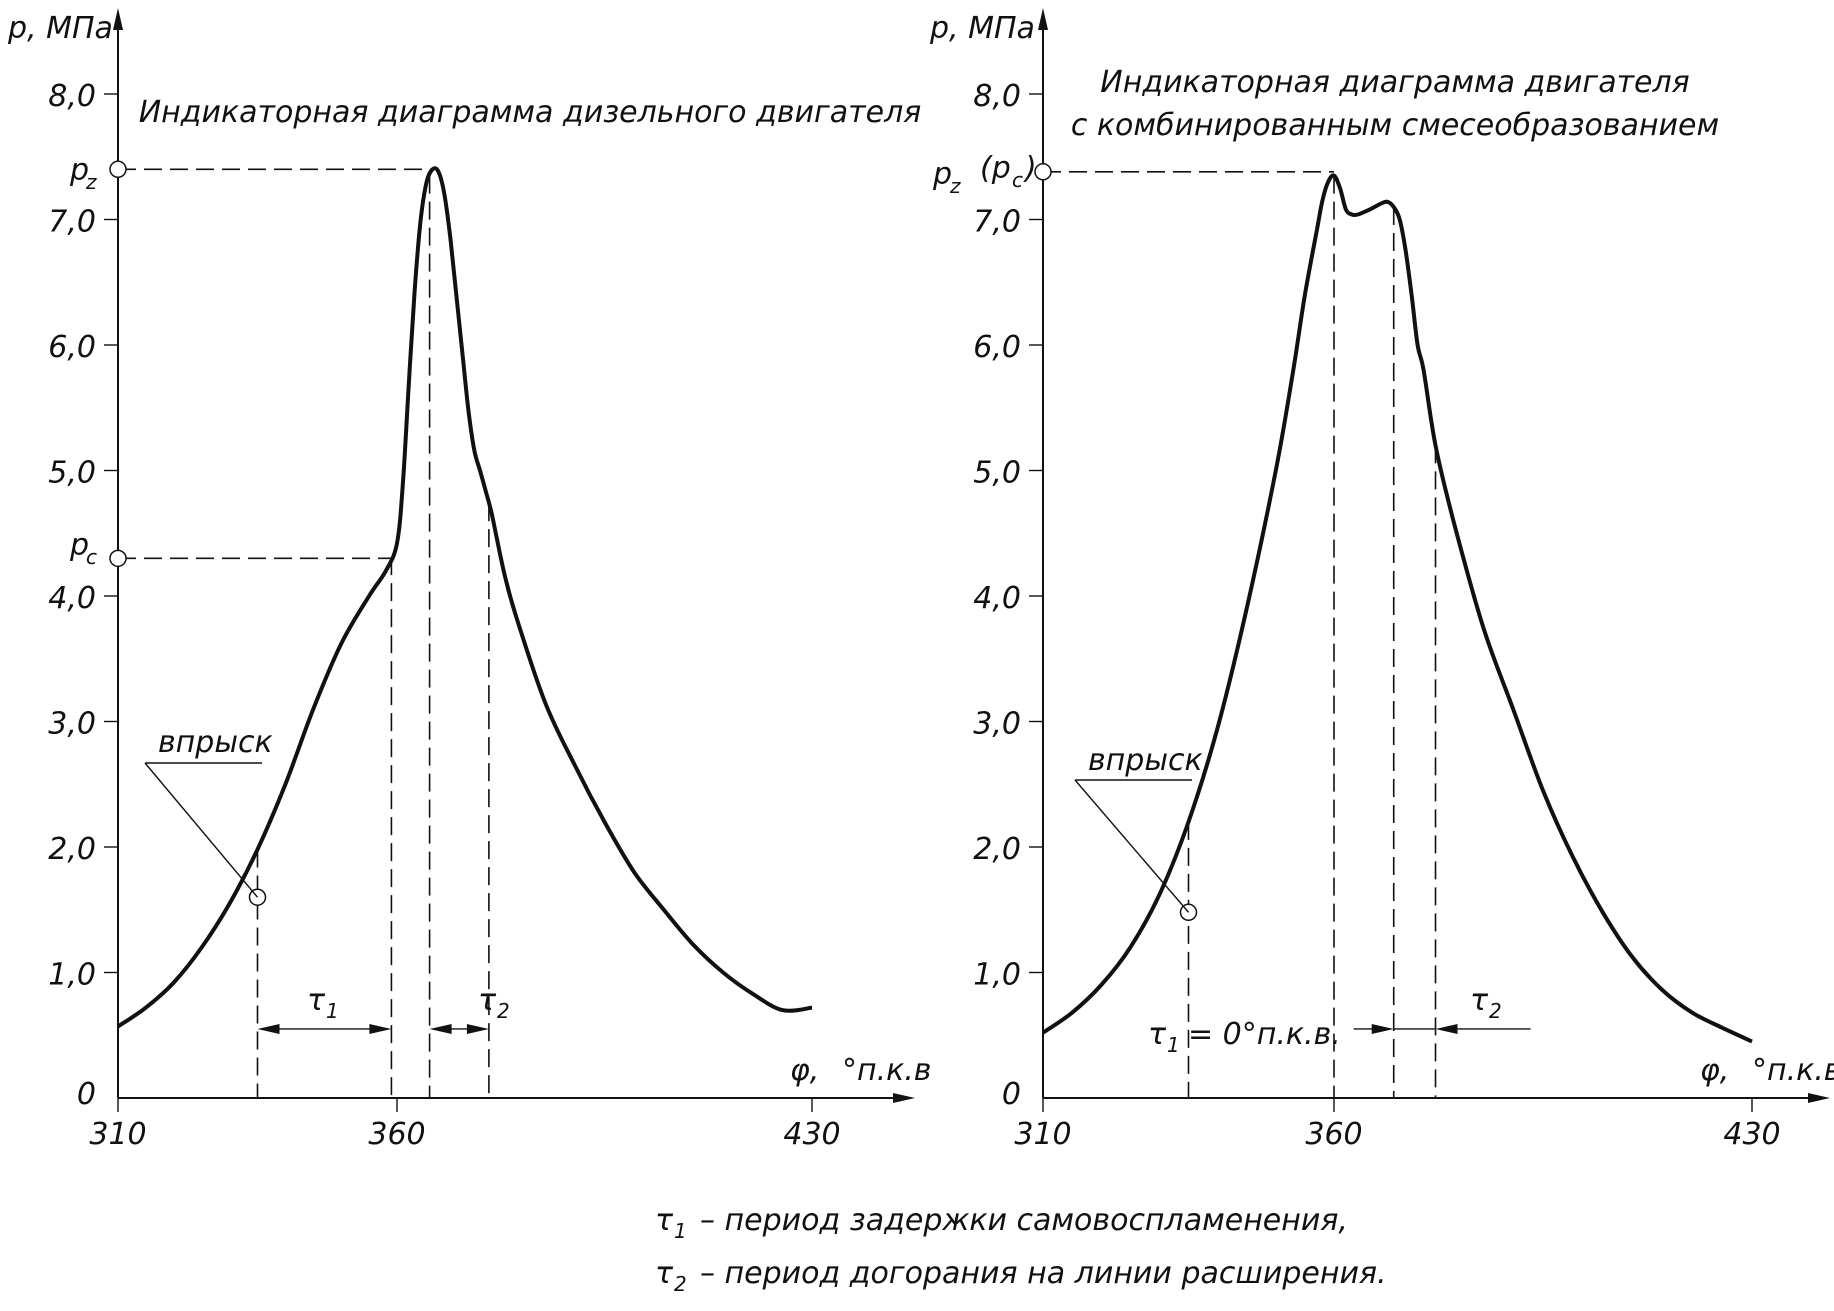 This screenshot has height=1311, width=1834. Describe the element at coordinates (680, 1231) in the screenshot. I see `legend-subscript: 1` at that location.